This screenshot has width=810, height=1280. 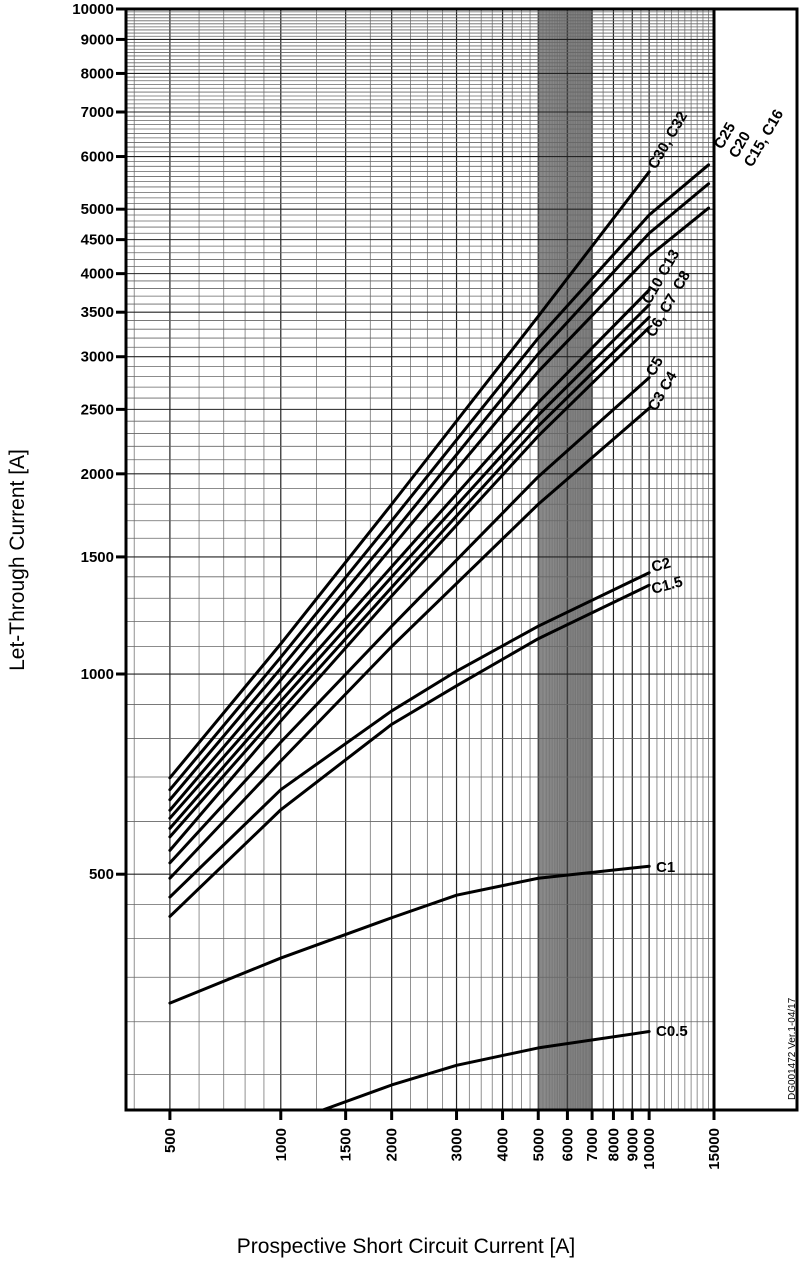 I want to click on x-tick-label: 15000, so click(x=714, y=1149).